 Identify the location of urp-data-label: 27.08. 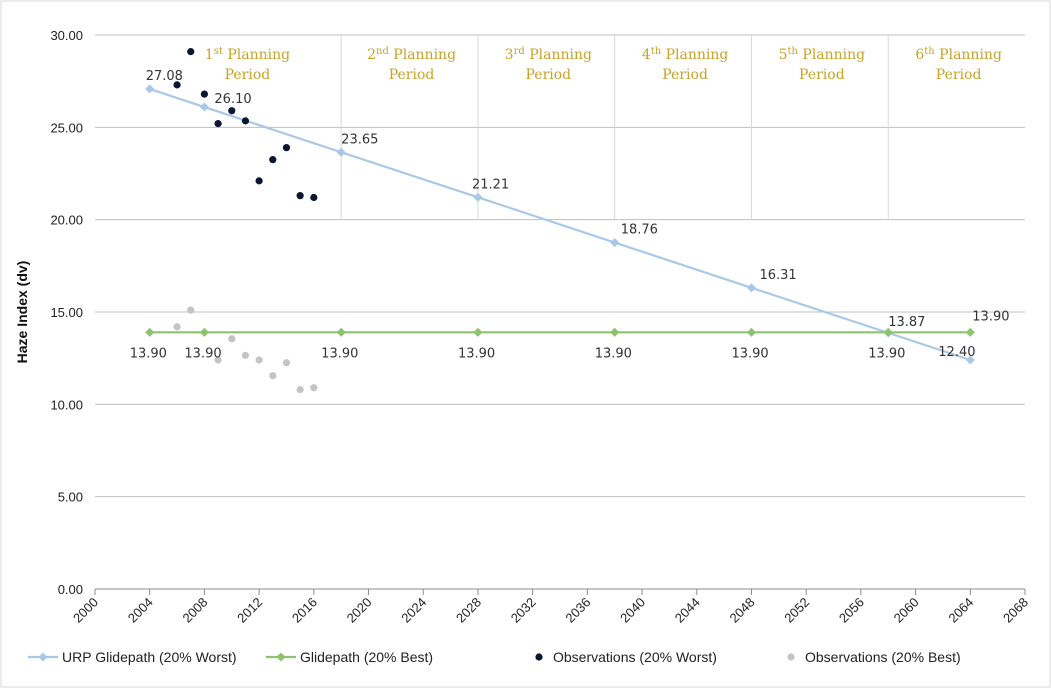
(164, 76).